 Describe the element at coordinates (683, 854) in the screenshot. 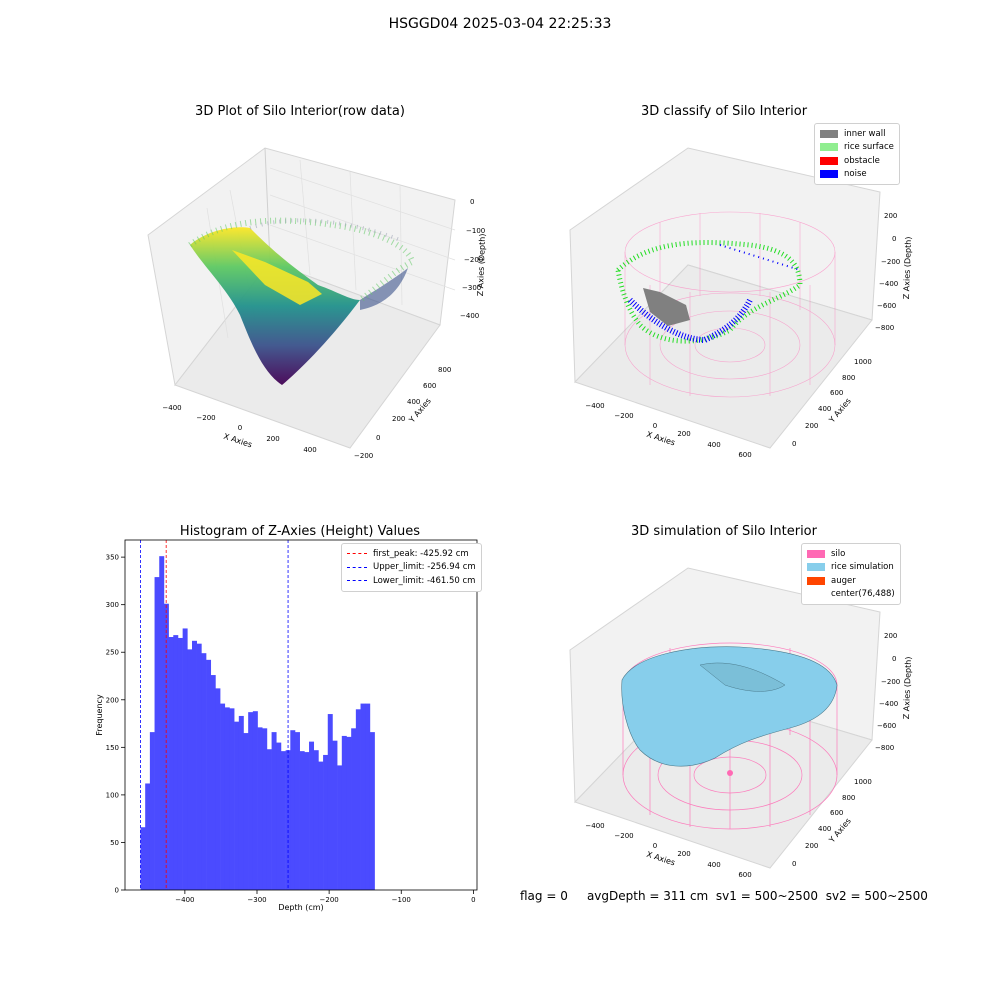

I see `panel4-x-tick: 200` at that location.